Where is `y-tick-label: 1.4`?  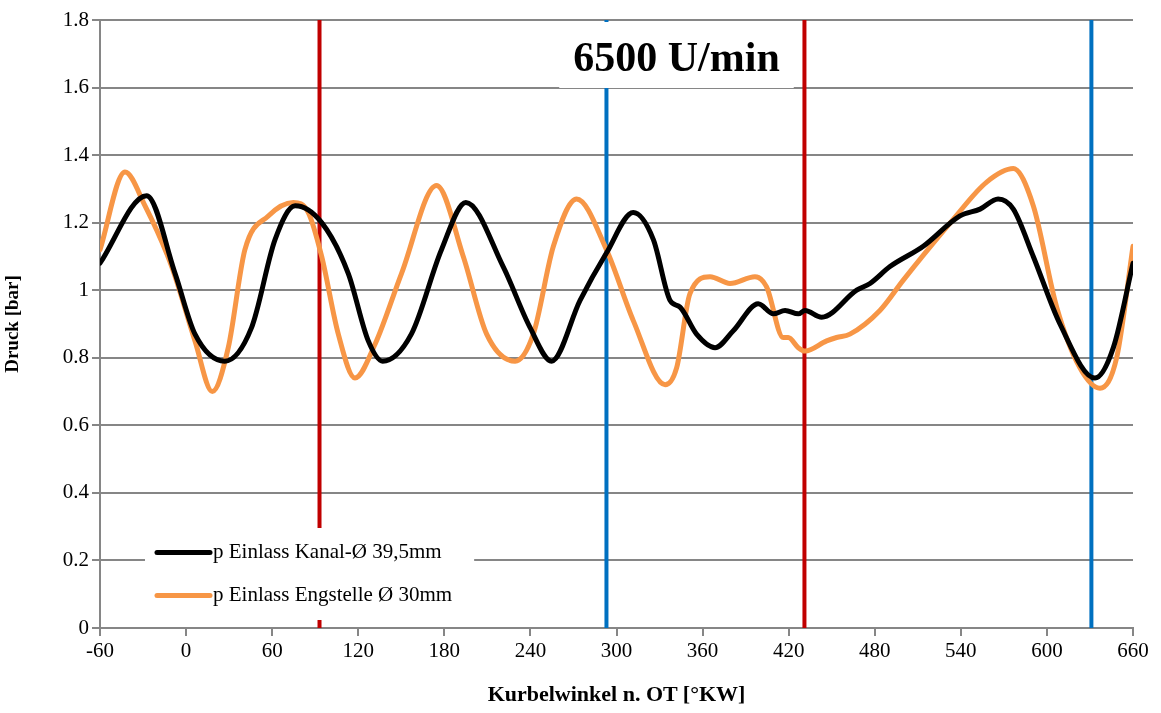
y-tick-label: 1.4 is located at coordinates (76, 153).